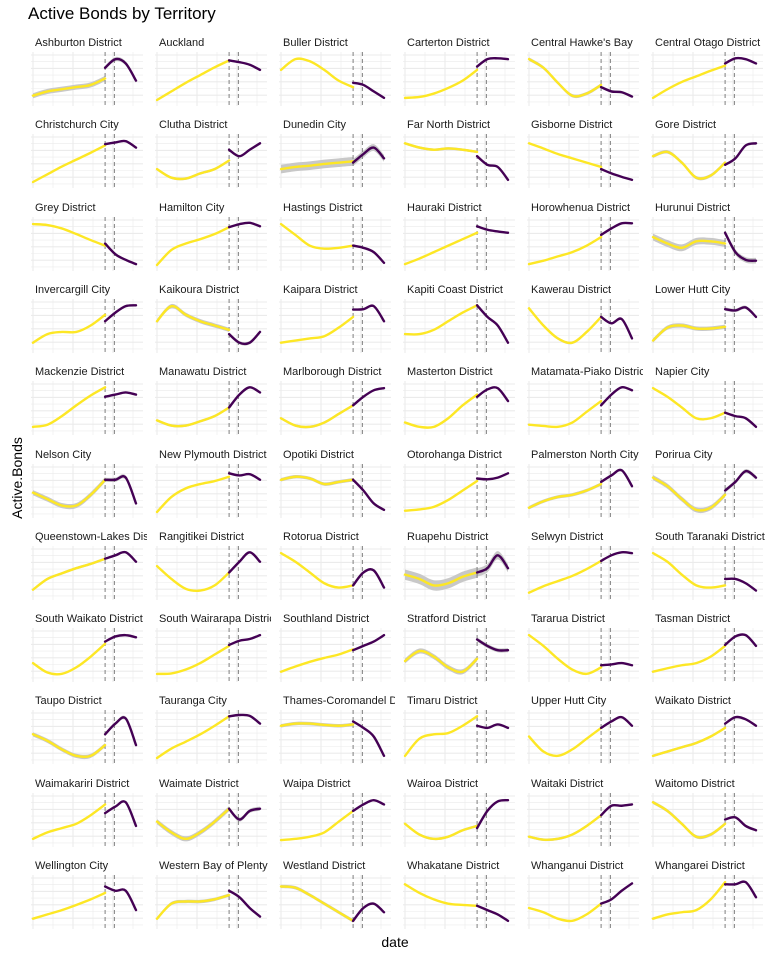 This screenshot has width=768, height=960. Describe the element at coordinates (337, 154) in the screenshot. I see `facet-panel: Dunedin City` at that location.